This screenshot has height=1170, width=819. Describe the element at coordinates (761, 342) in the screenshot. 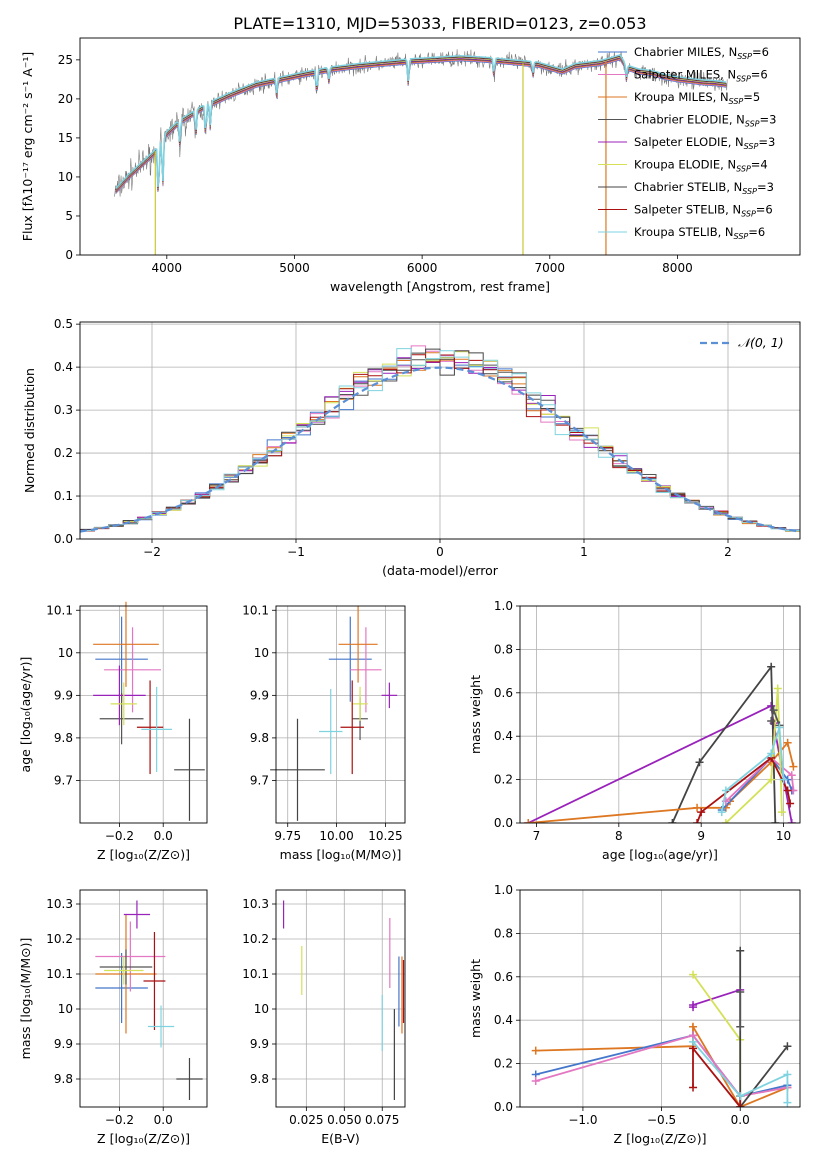

I see `legend-entry: 𝒩(0, 1)` at that location.